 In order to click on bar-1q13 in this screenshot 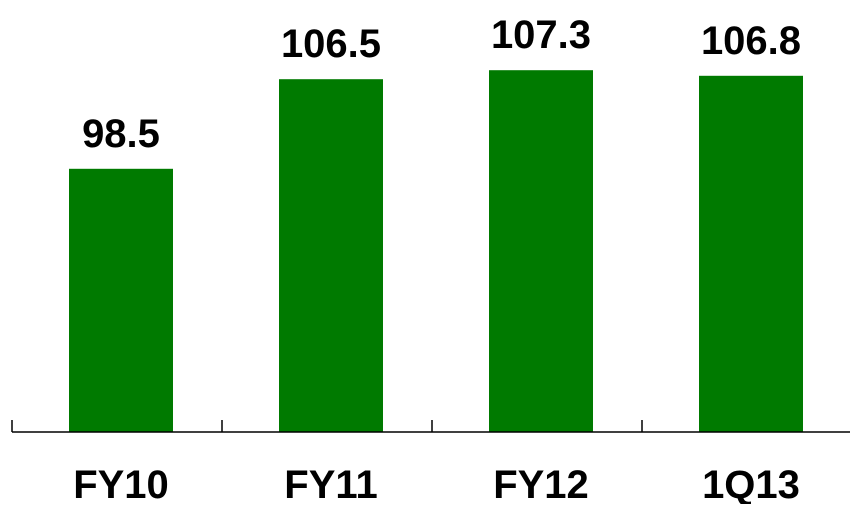, I will do `click(751, 254)`.